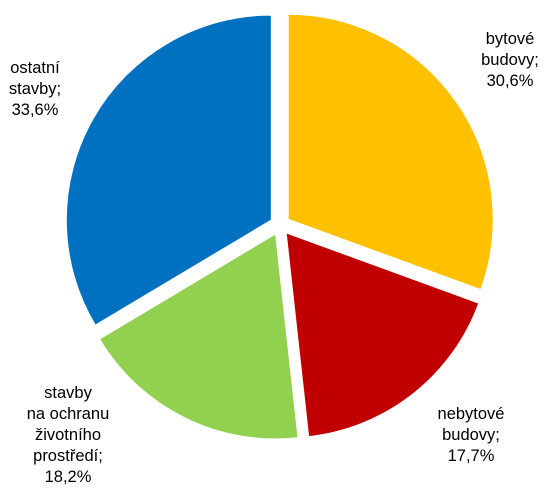 The width and height of the screenshot is (549, 499). Describe the element at coordinates (68, 393) in the screenshot. I see `slice-label-line: stavby` at that location.